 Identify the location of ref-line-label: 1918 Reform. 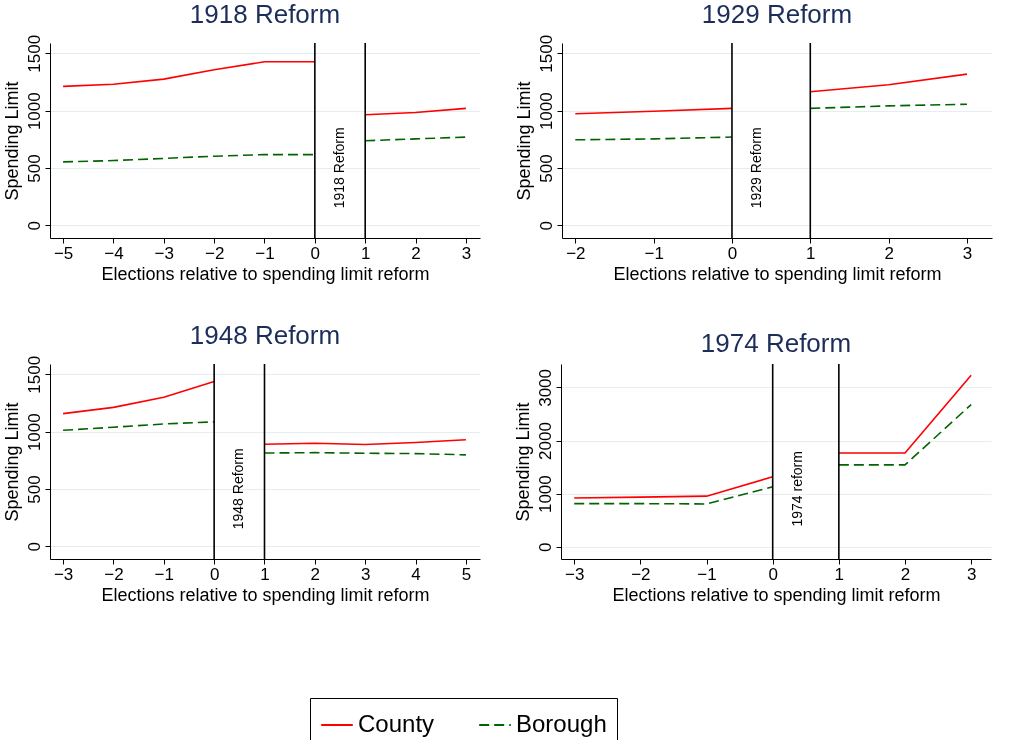
(338, 168).